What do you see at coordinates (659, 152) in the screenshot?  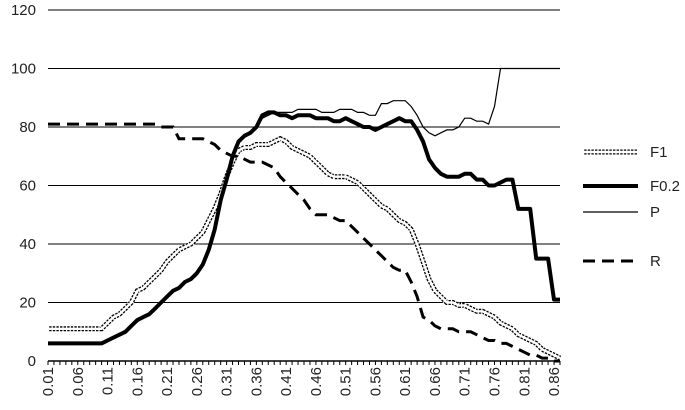 I see `legend-label: F1` at bounding box center [659, 152].